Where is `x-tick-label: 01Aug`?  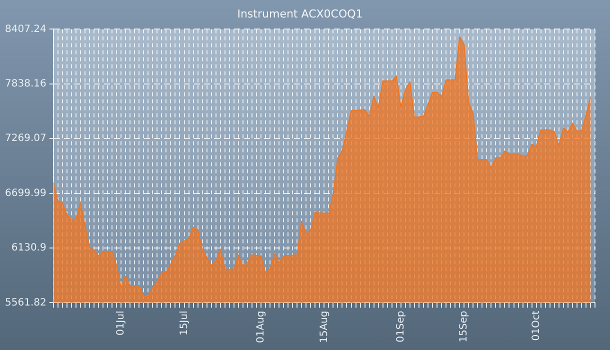
x-tick-label: 01Aug is located at coordinates (261, 327).